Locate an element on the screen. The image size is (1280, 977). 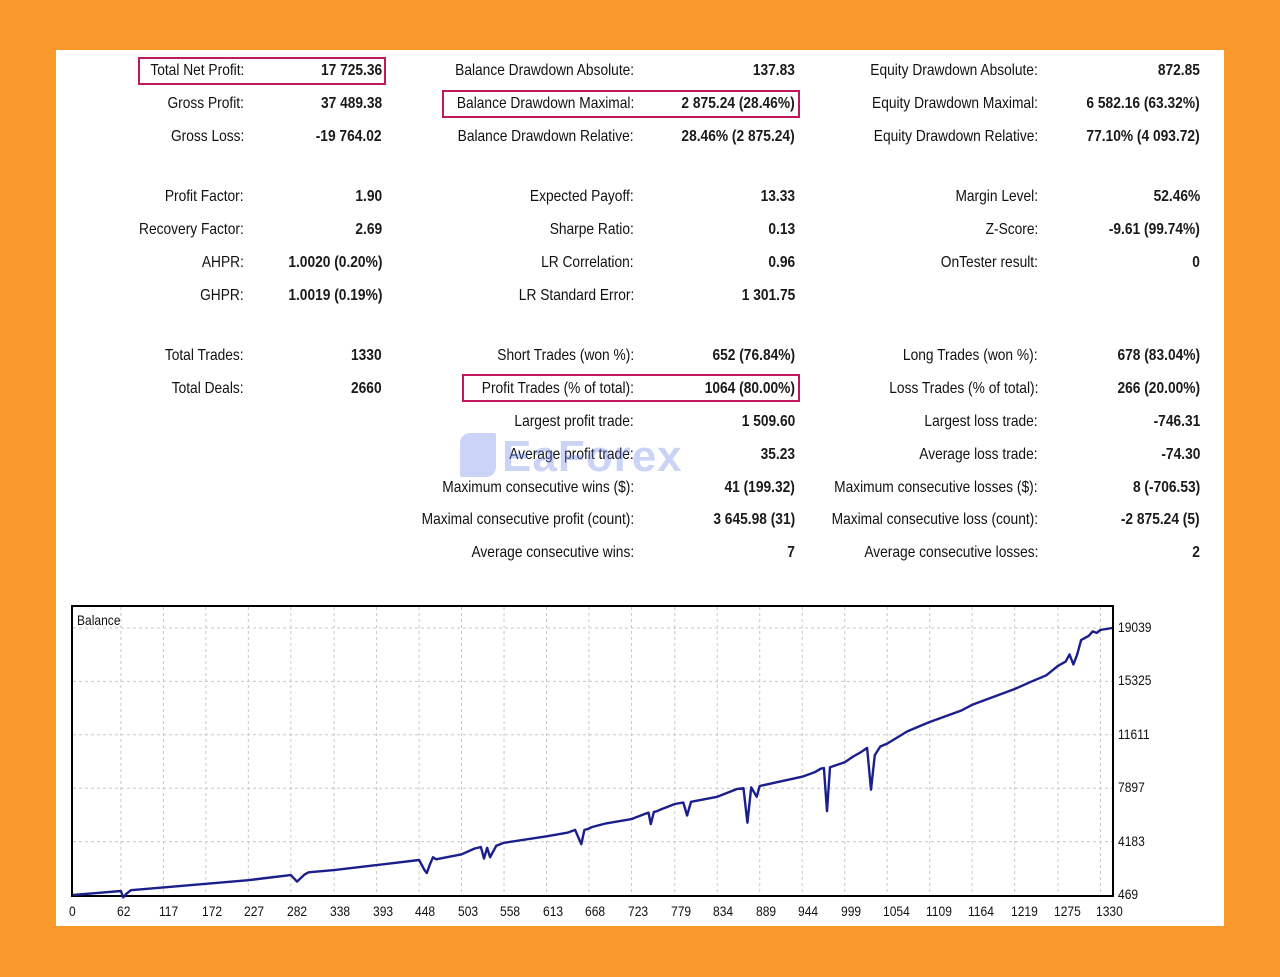
stat-value-max-consecutive-losses: 8 (-706.53) is located at coordinates (1166, 487).